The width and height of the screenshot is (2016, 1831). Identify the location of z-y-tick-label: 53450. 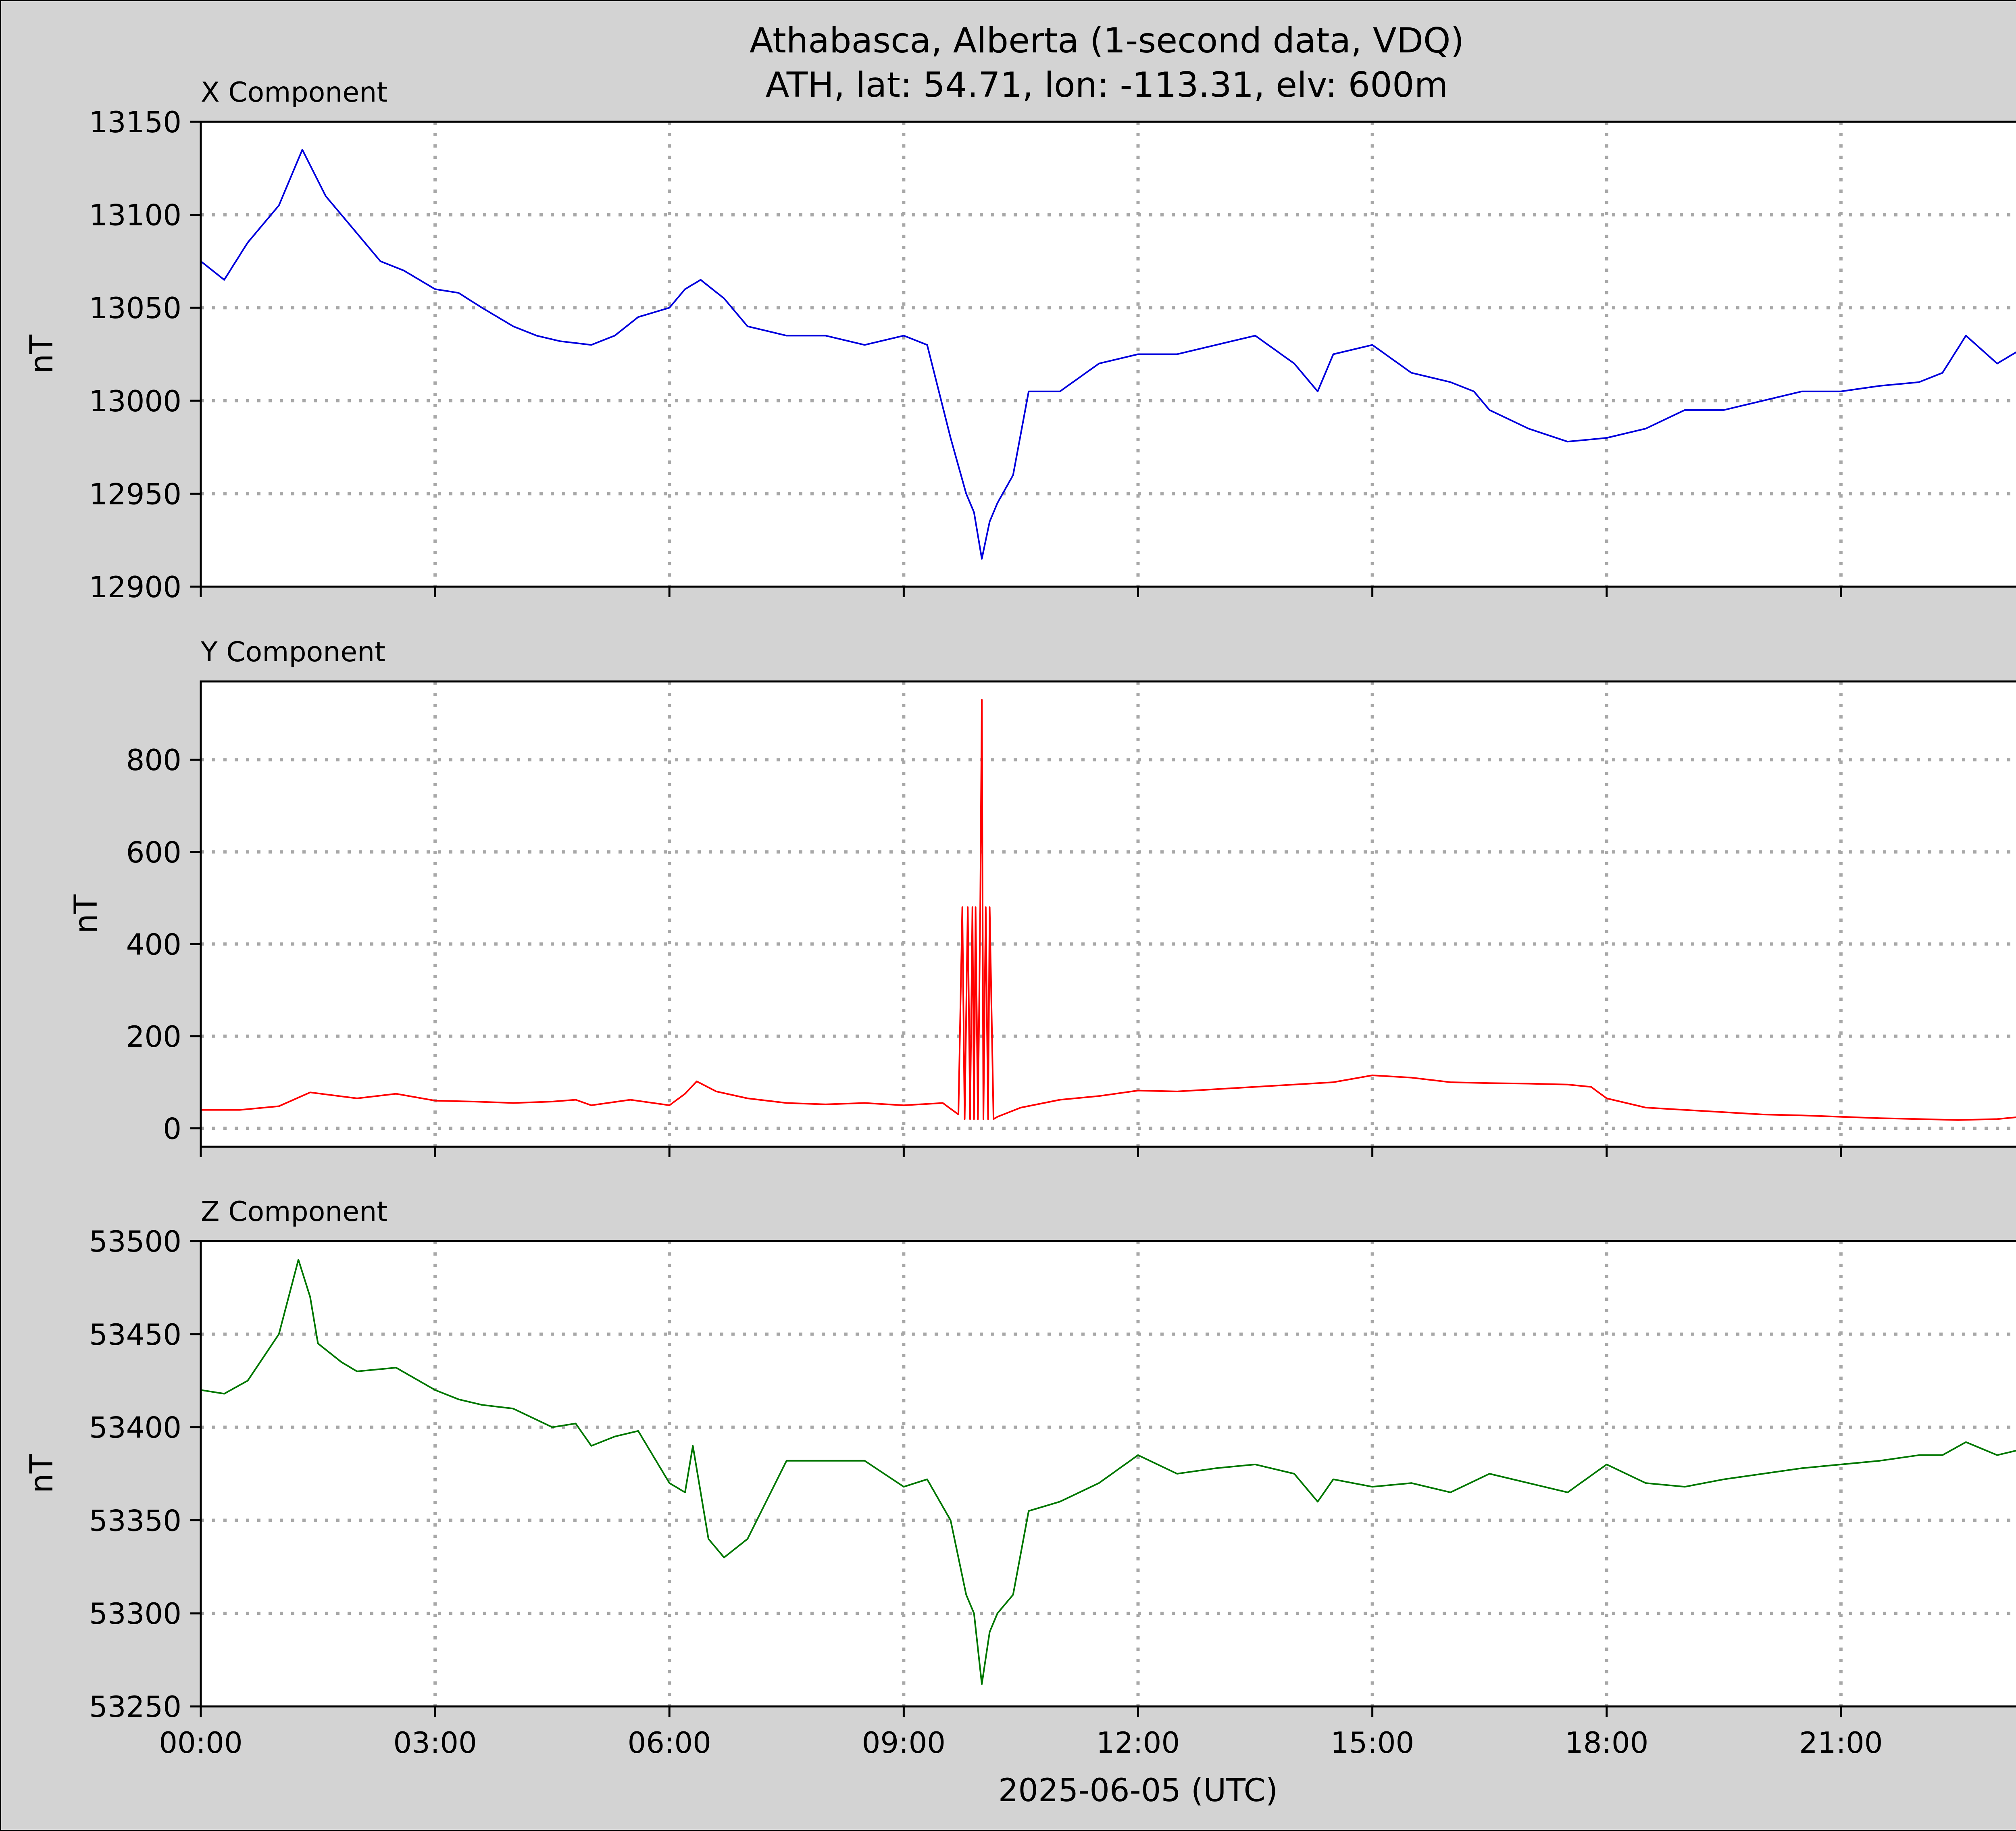
(135, 1335).